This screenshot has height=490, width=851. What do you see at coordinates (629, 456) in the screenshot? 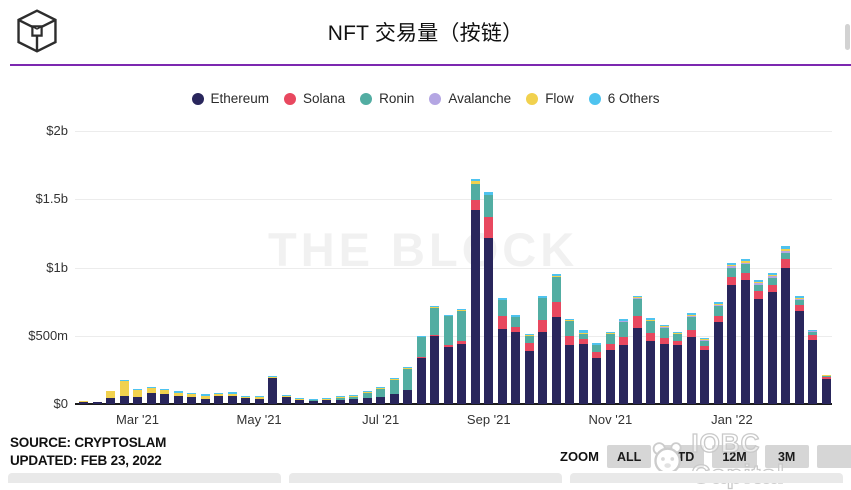
I see `zoom-button-all: ALL` at bounding box center [629, 456].